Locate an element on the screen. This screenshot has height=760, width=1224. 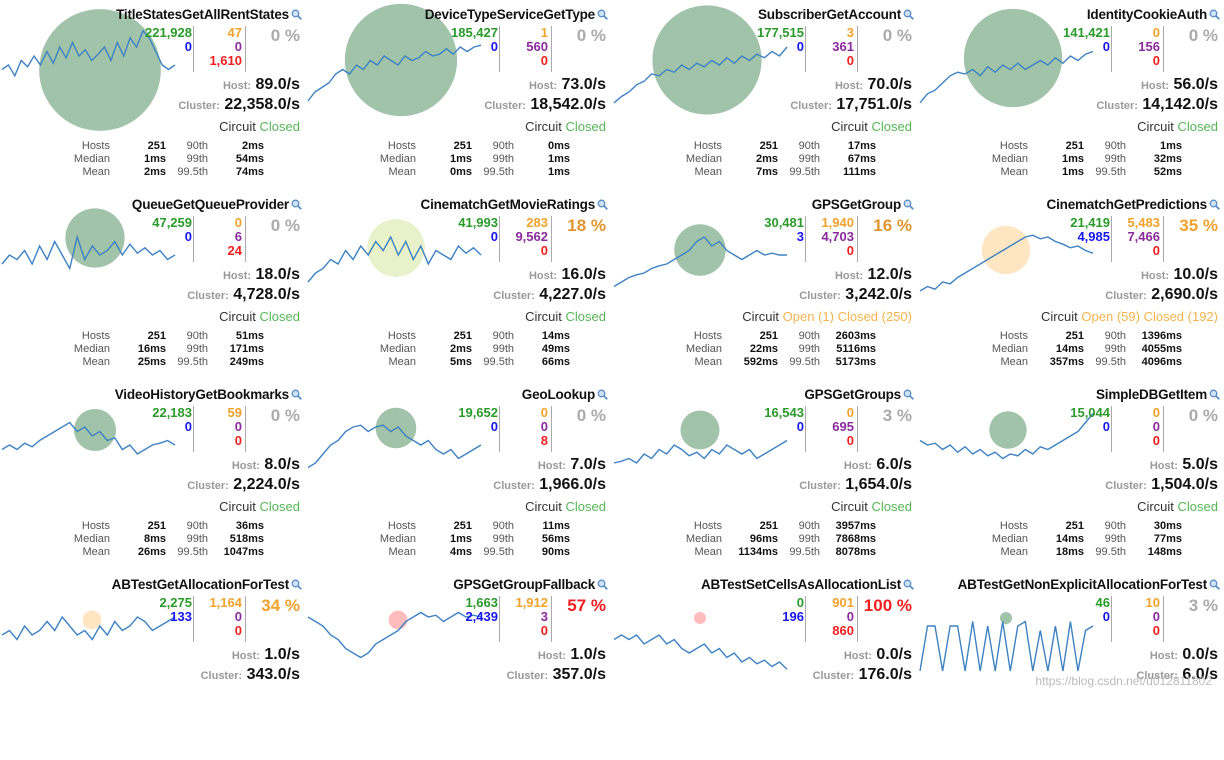
success-count: 221,928 is located at coordinates (152, 33).